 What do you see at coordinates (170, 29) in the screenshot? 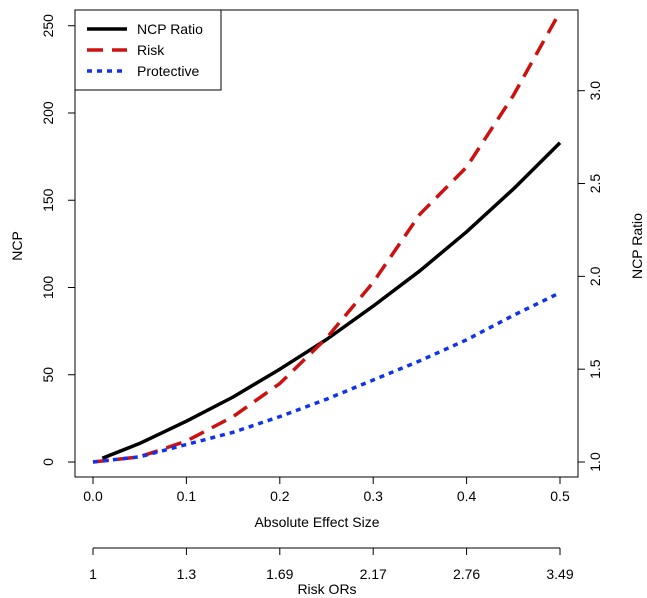
I see `legend-label-0: NCP Ratio` at bounding box center [170, 29].